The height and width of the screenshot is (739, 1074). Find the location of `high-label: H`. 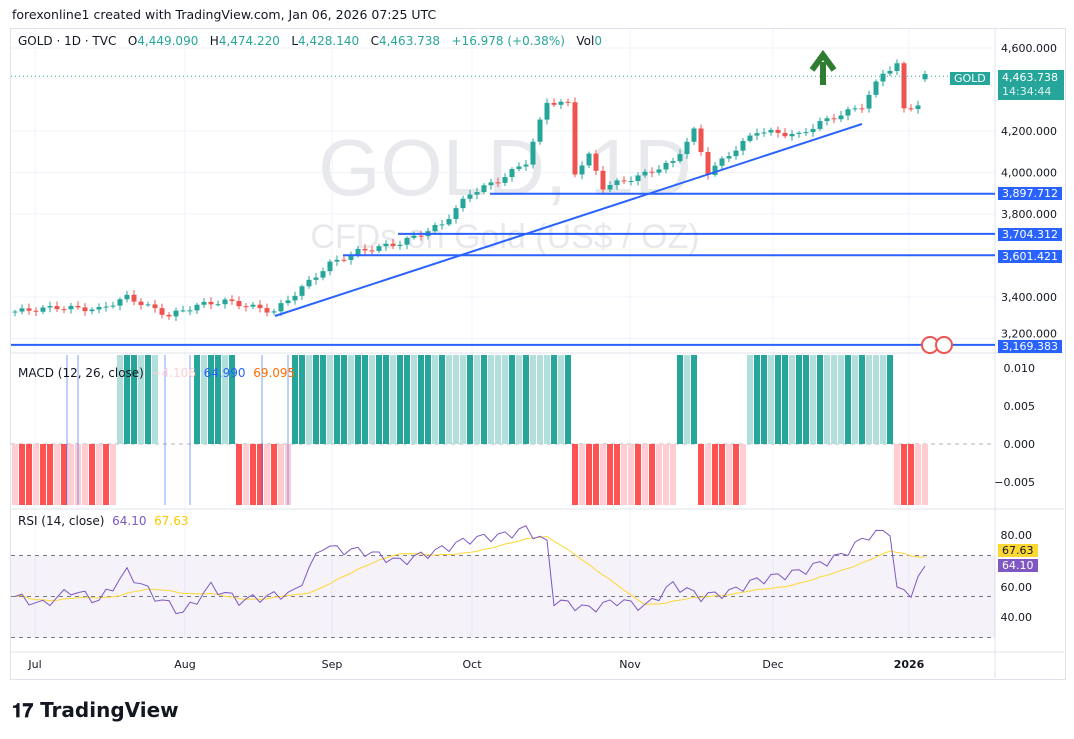

high-label: H is located at coordinates (214, 41).